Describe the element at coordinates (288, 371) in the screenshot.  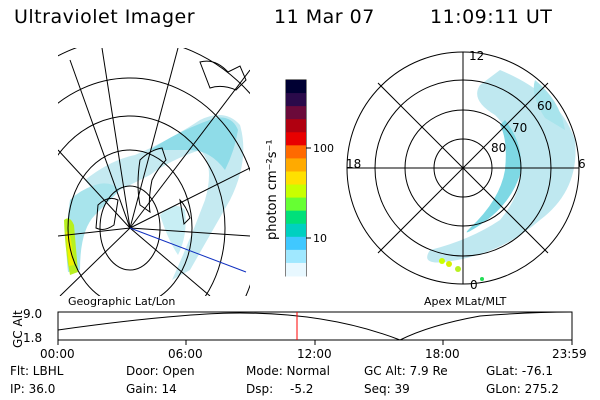
I see `info-mode: Mode: Normal` at that location.